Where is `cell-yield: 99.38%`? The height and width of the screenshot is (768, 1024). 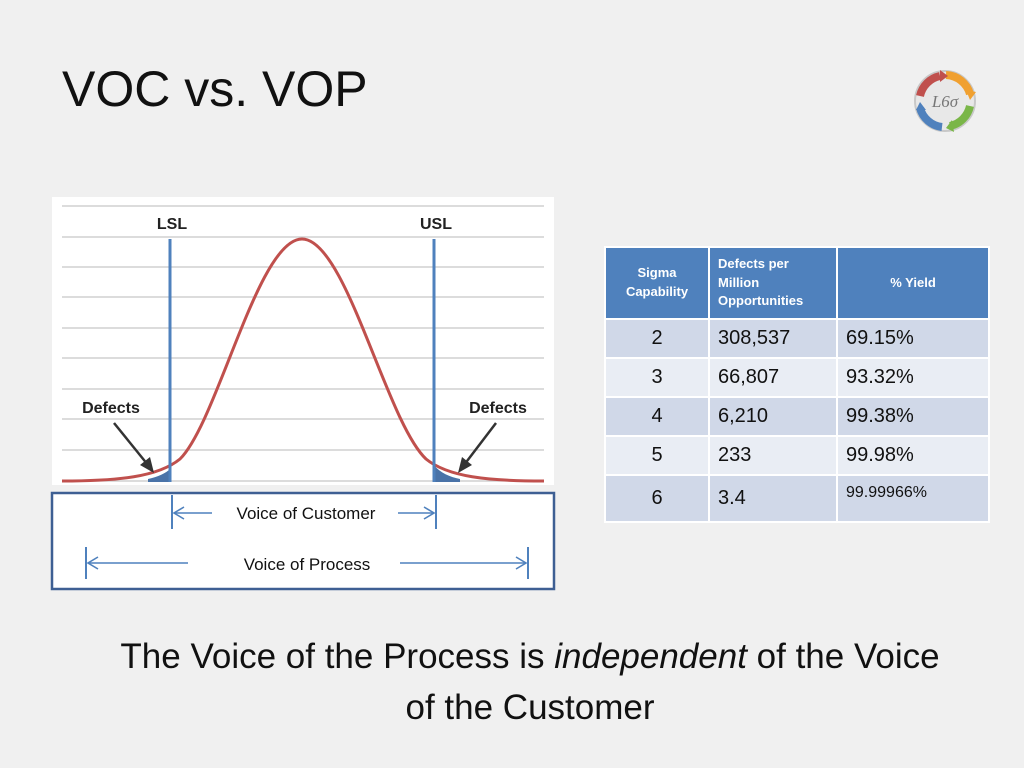
cell-yield: 99.38% is located at coordinates (913, 416).